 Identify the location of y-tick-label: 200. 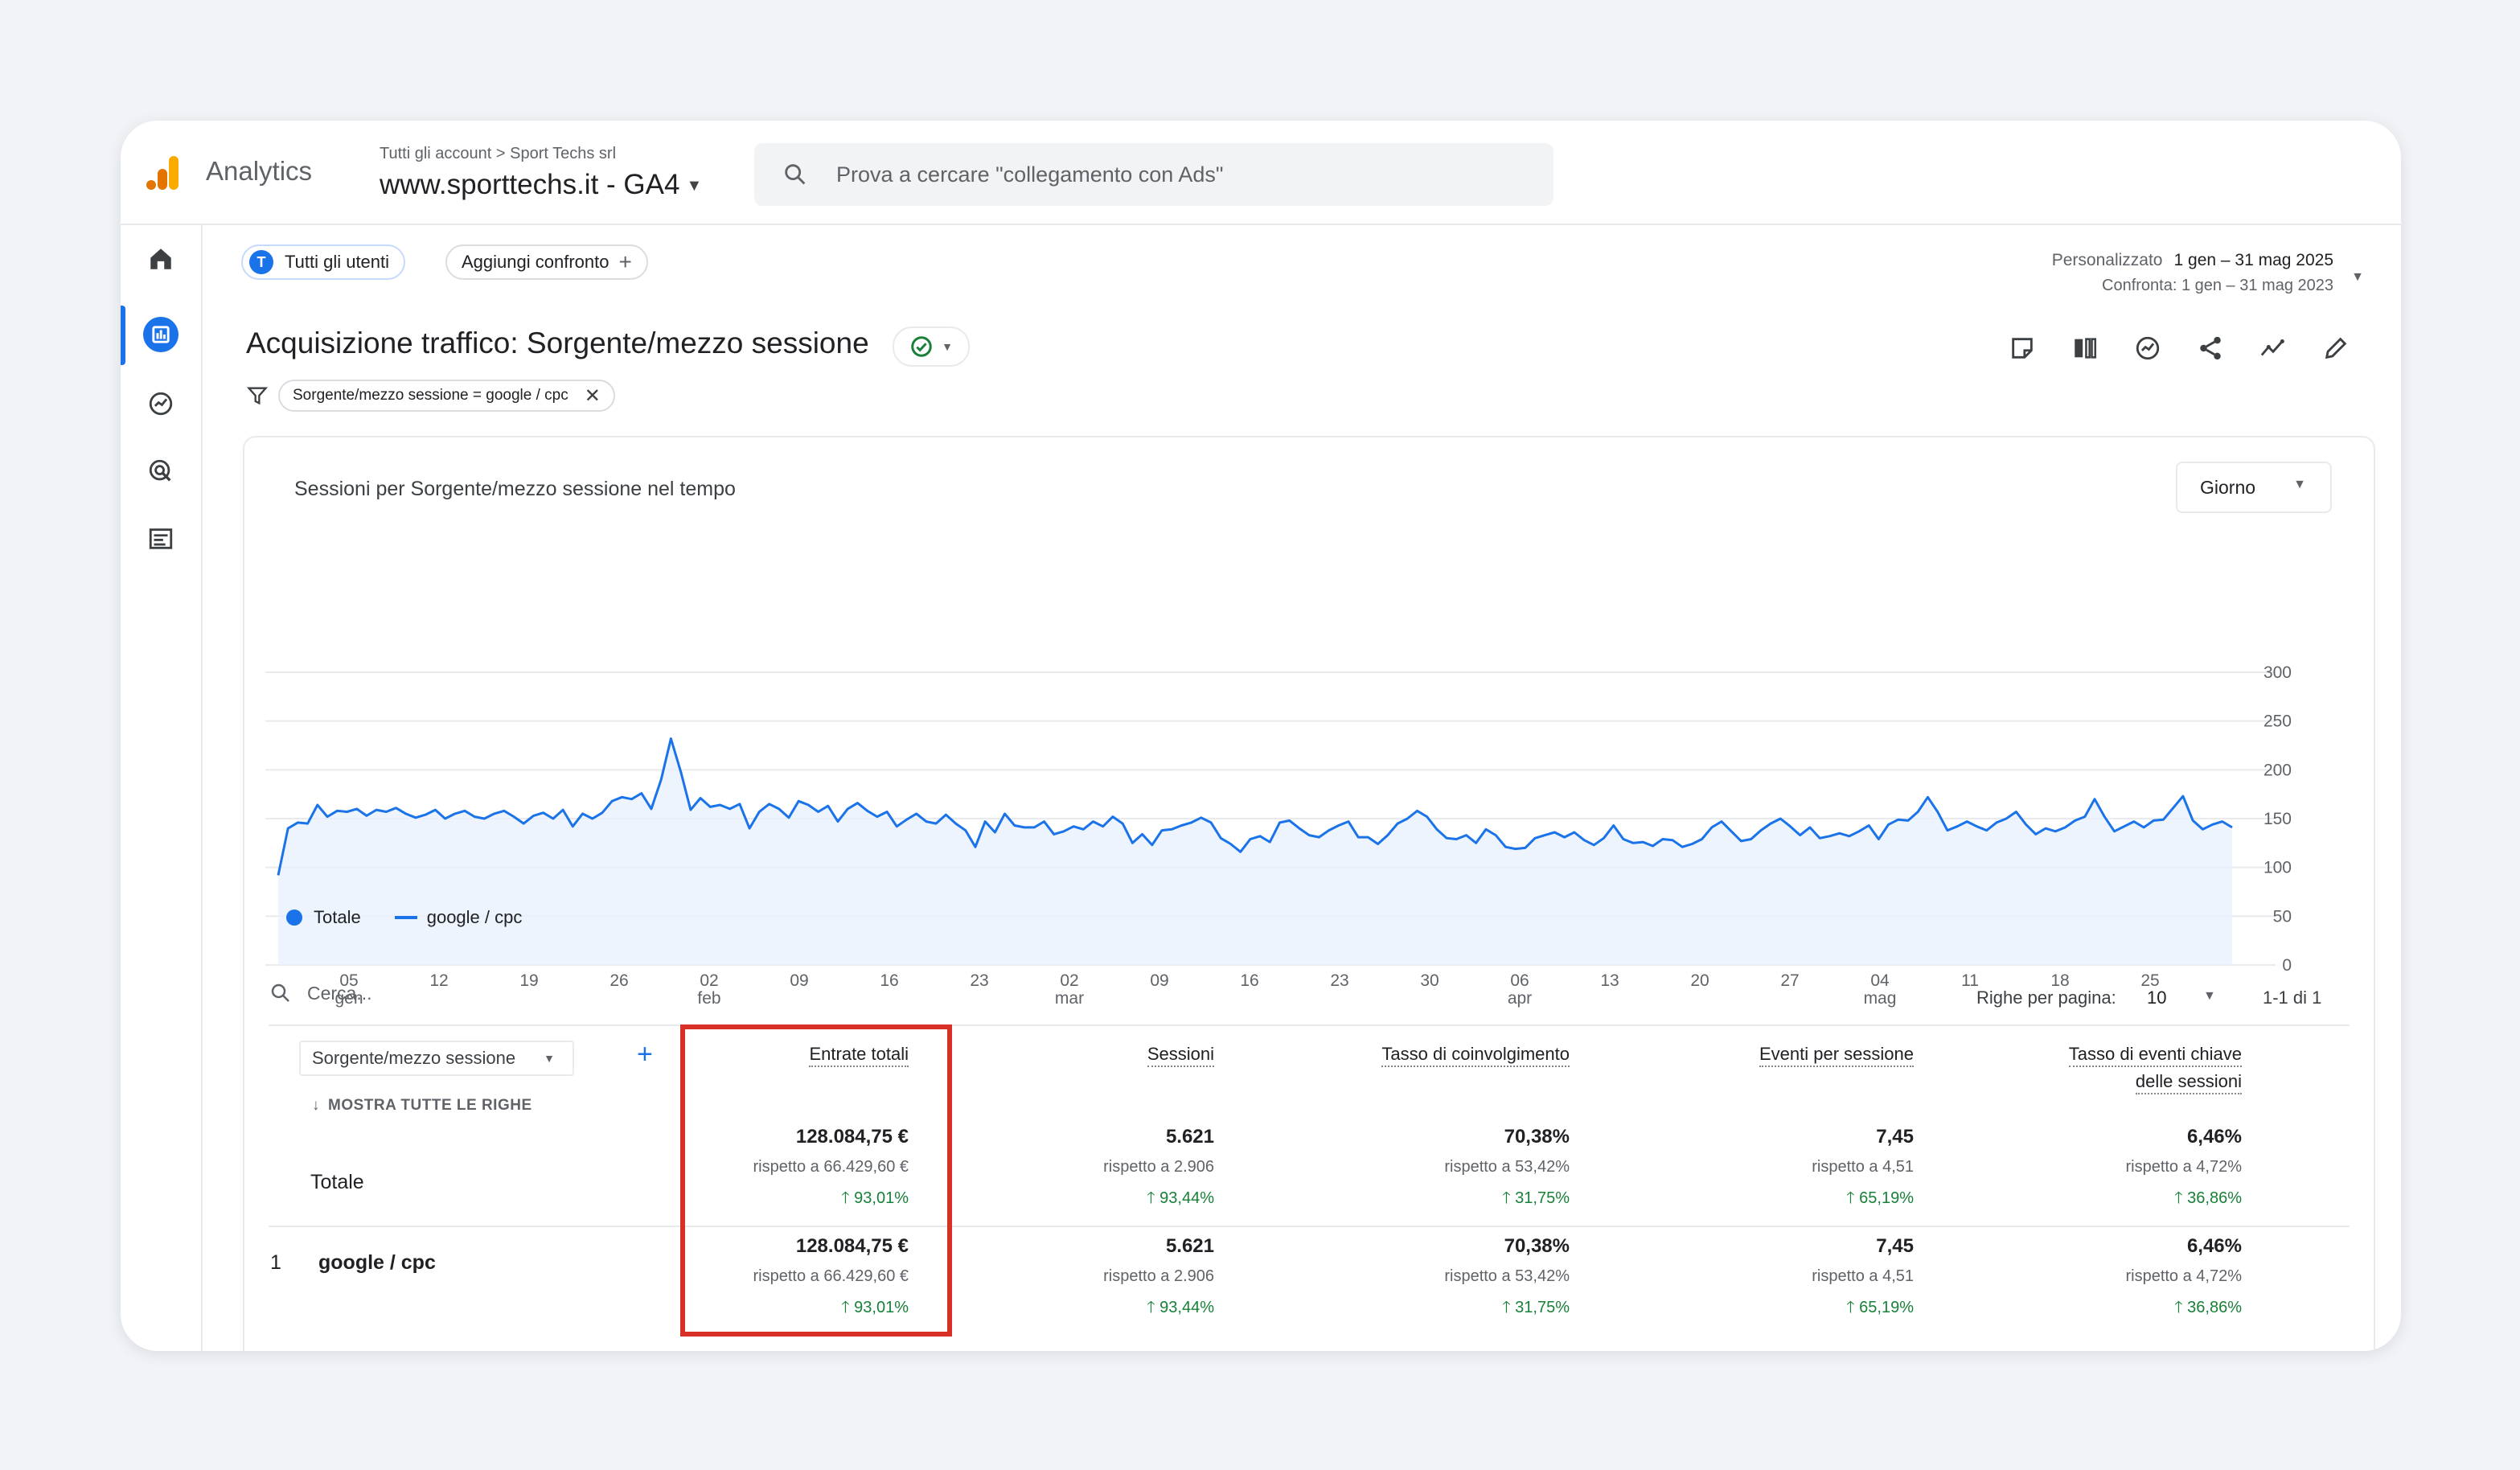
(2277, 770).